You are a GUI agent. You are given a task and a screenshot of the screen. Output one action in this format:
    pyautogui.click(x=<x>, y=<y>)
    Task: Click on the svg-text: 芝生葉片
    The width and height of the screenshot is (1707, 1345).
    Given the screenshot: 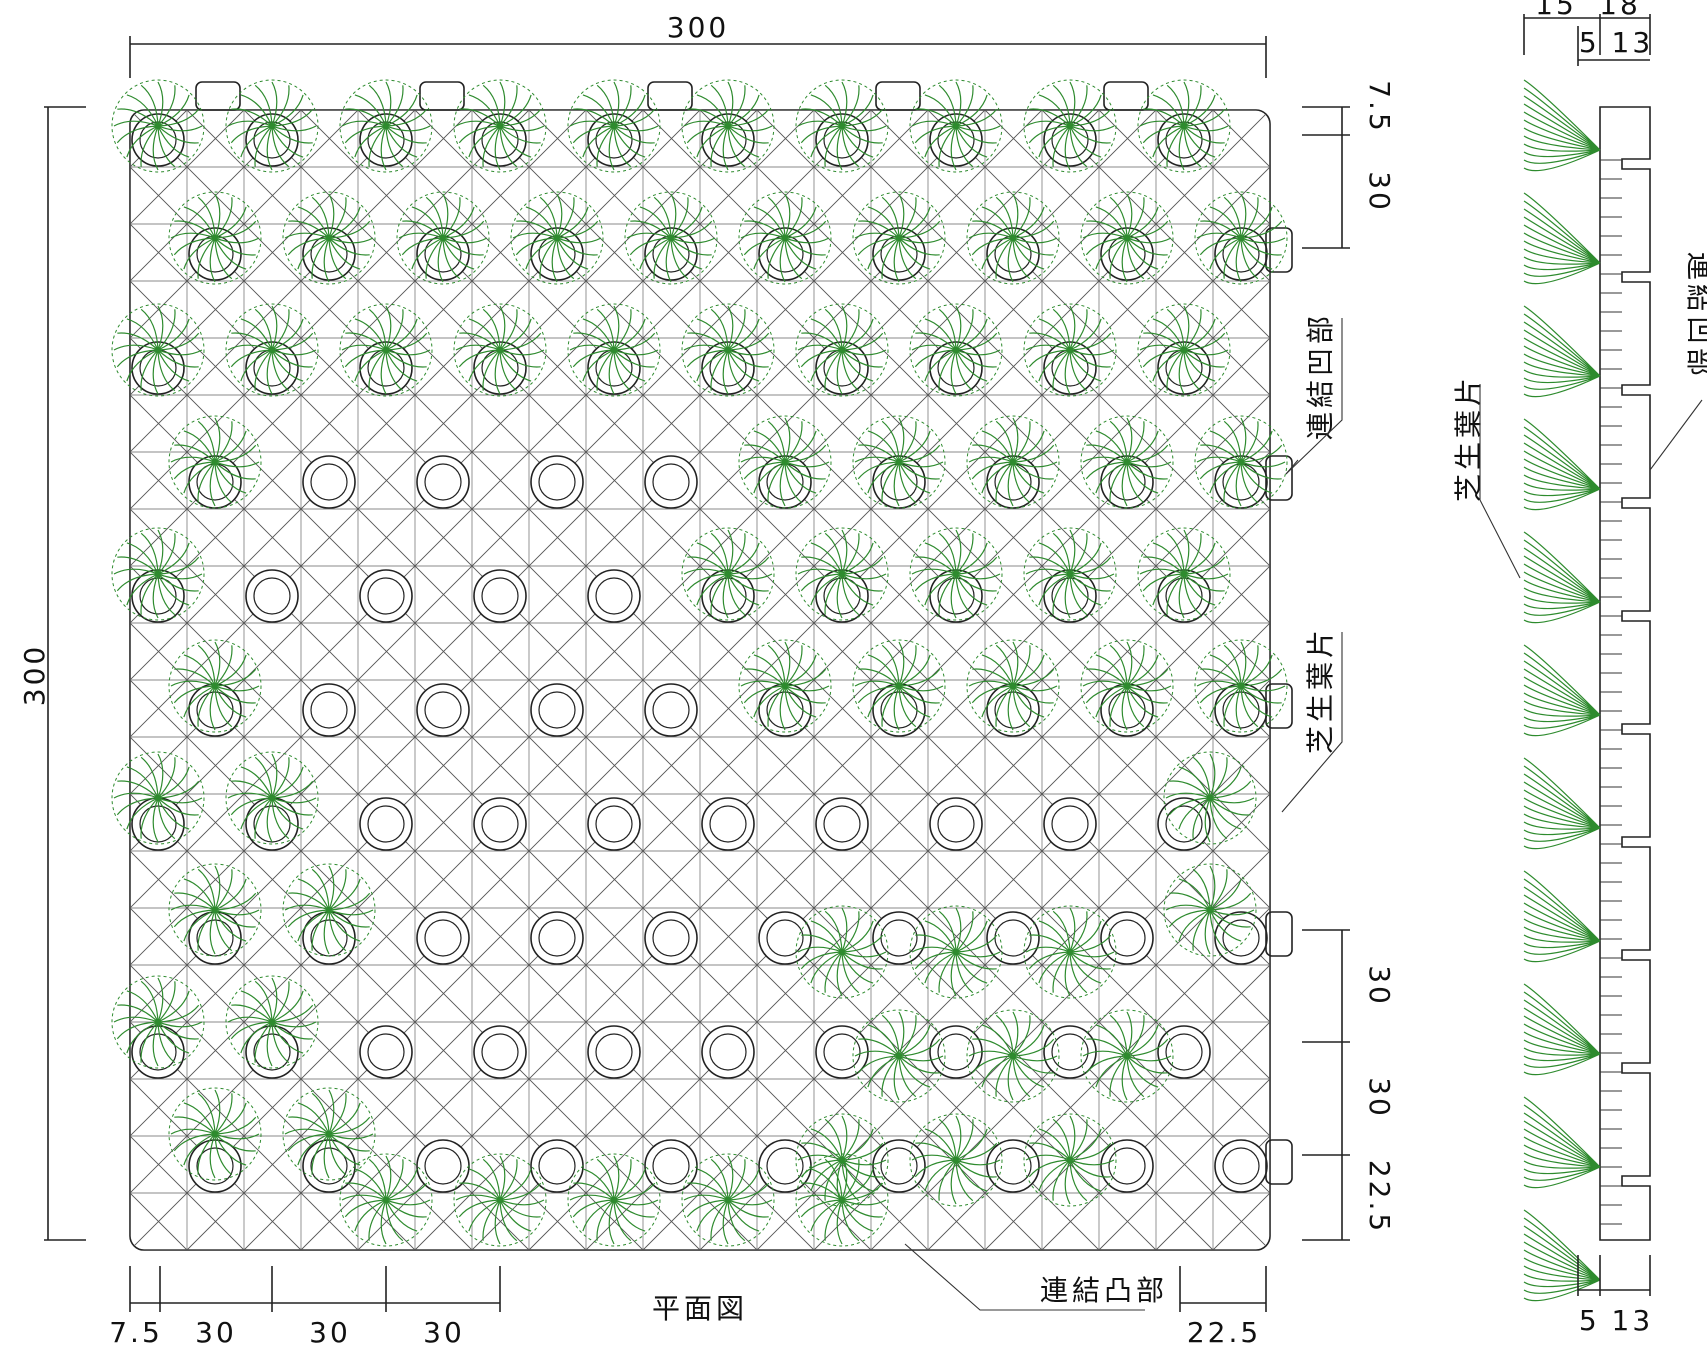 What is the action you would take?
    pyautogui.click(x=1320, y=690)
    